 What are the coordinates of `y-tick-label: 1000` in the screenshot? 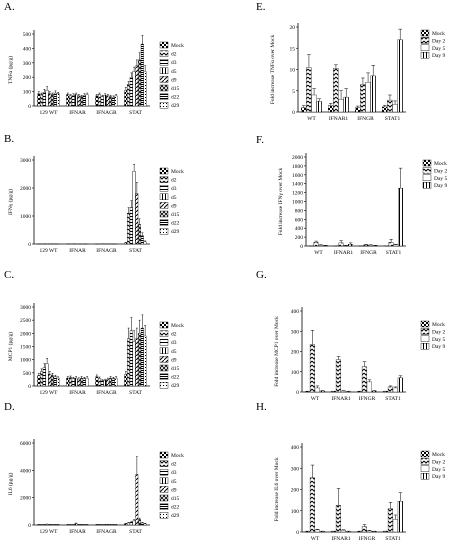 It's located at (25, 217).